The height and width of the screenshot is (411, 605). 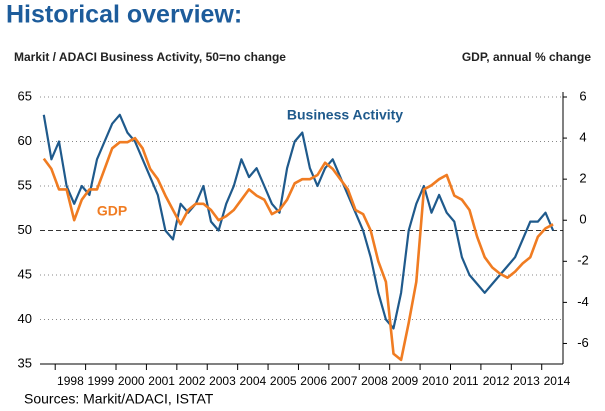 I want to click on y2-tick-label: -6, so click(x=583, y=342).